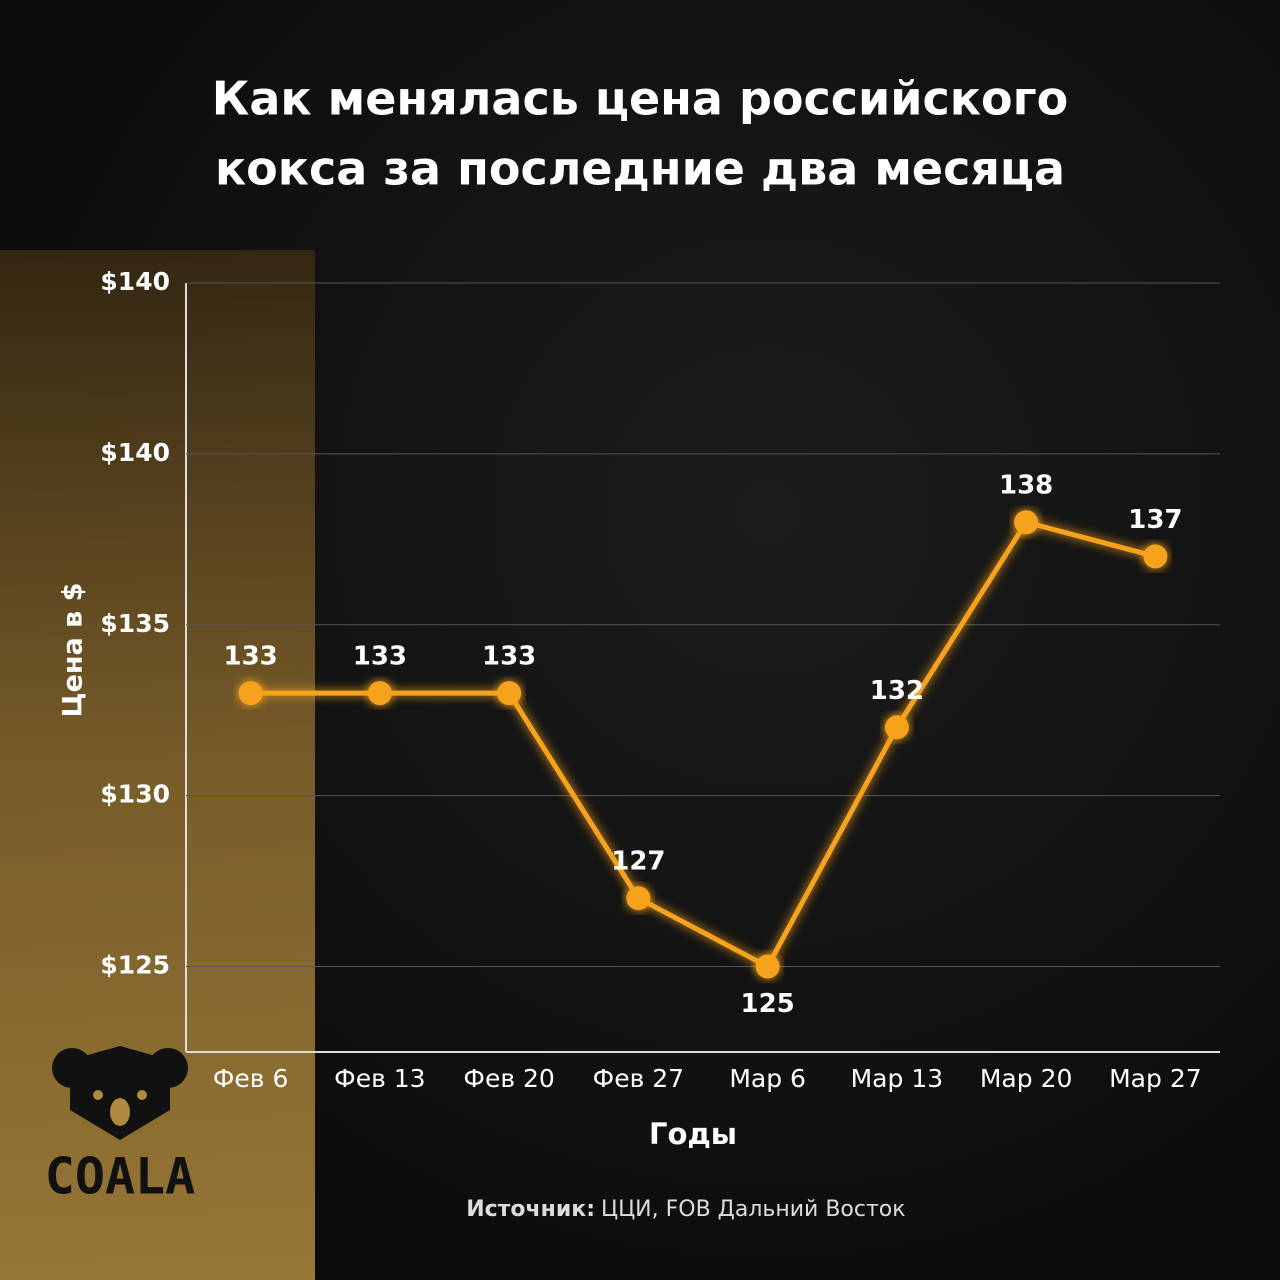  What do you see at coordinates (73, 650) in the screenshot?
I see `y-axis-label: Цена в $` at bounding box center [73, 650].